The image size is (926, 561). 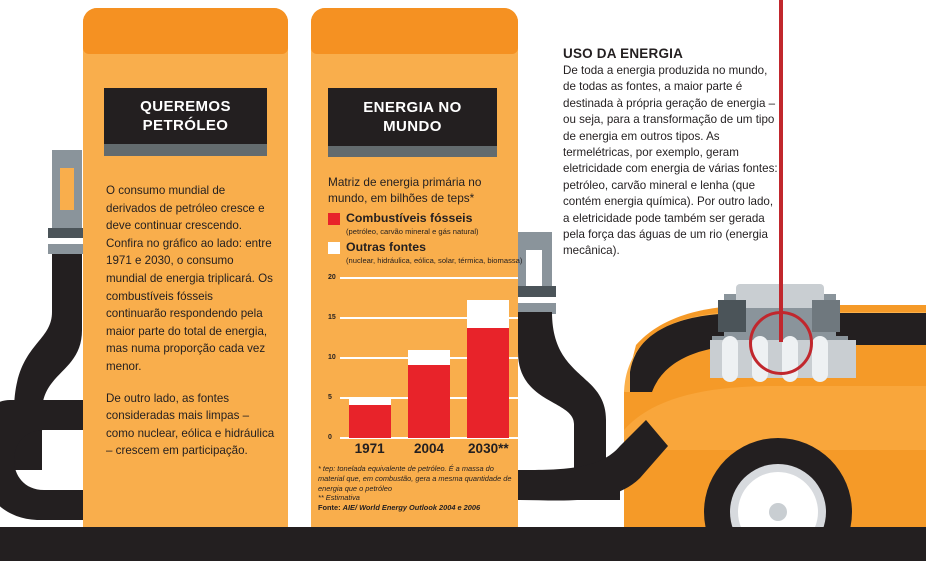 What do you see at coordinates (329, 508) in the screenshot?
I see `source-label: Fonte:` at bounding box center [329, 508].